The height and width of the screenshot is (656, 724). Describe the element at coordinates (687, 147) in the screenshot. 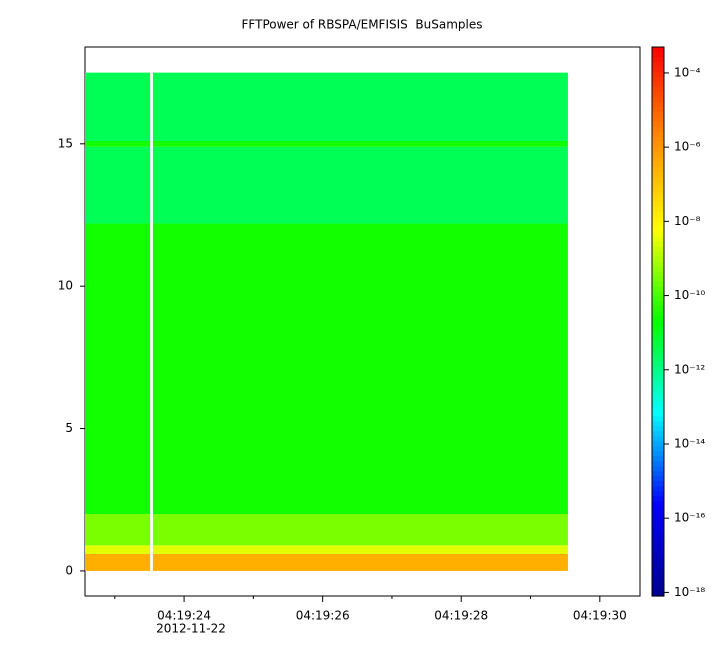

I see `colorbar-tick-label: 10⁻⁶` at that location.